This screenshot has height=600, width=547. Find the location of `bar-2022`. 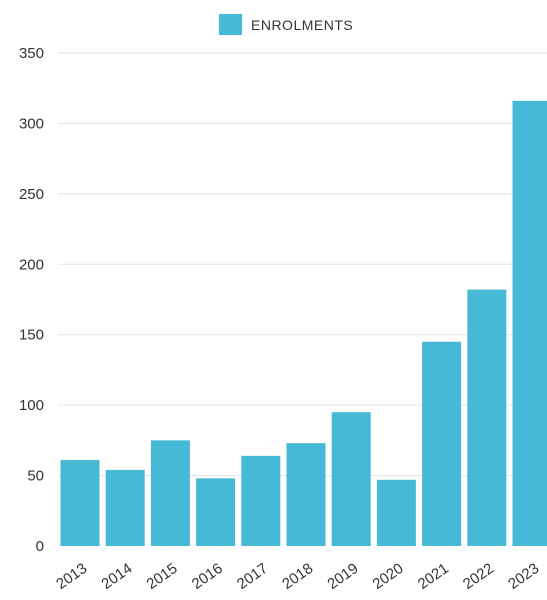

bar-2022 is located at coordinates (487, 417).